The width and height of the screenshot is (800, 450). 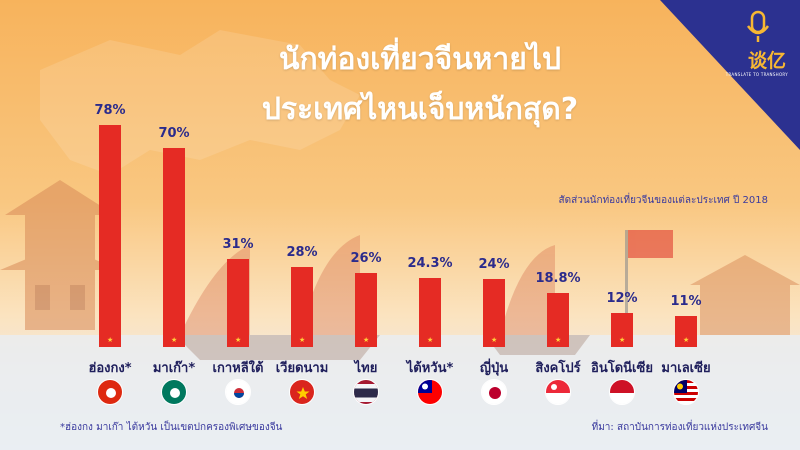 I want to click on microphone-icon, so click(x=758, y=26).